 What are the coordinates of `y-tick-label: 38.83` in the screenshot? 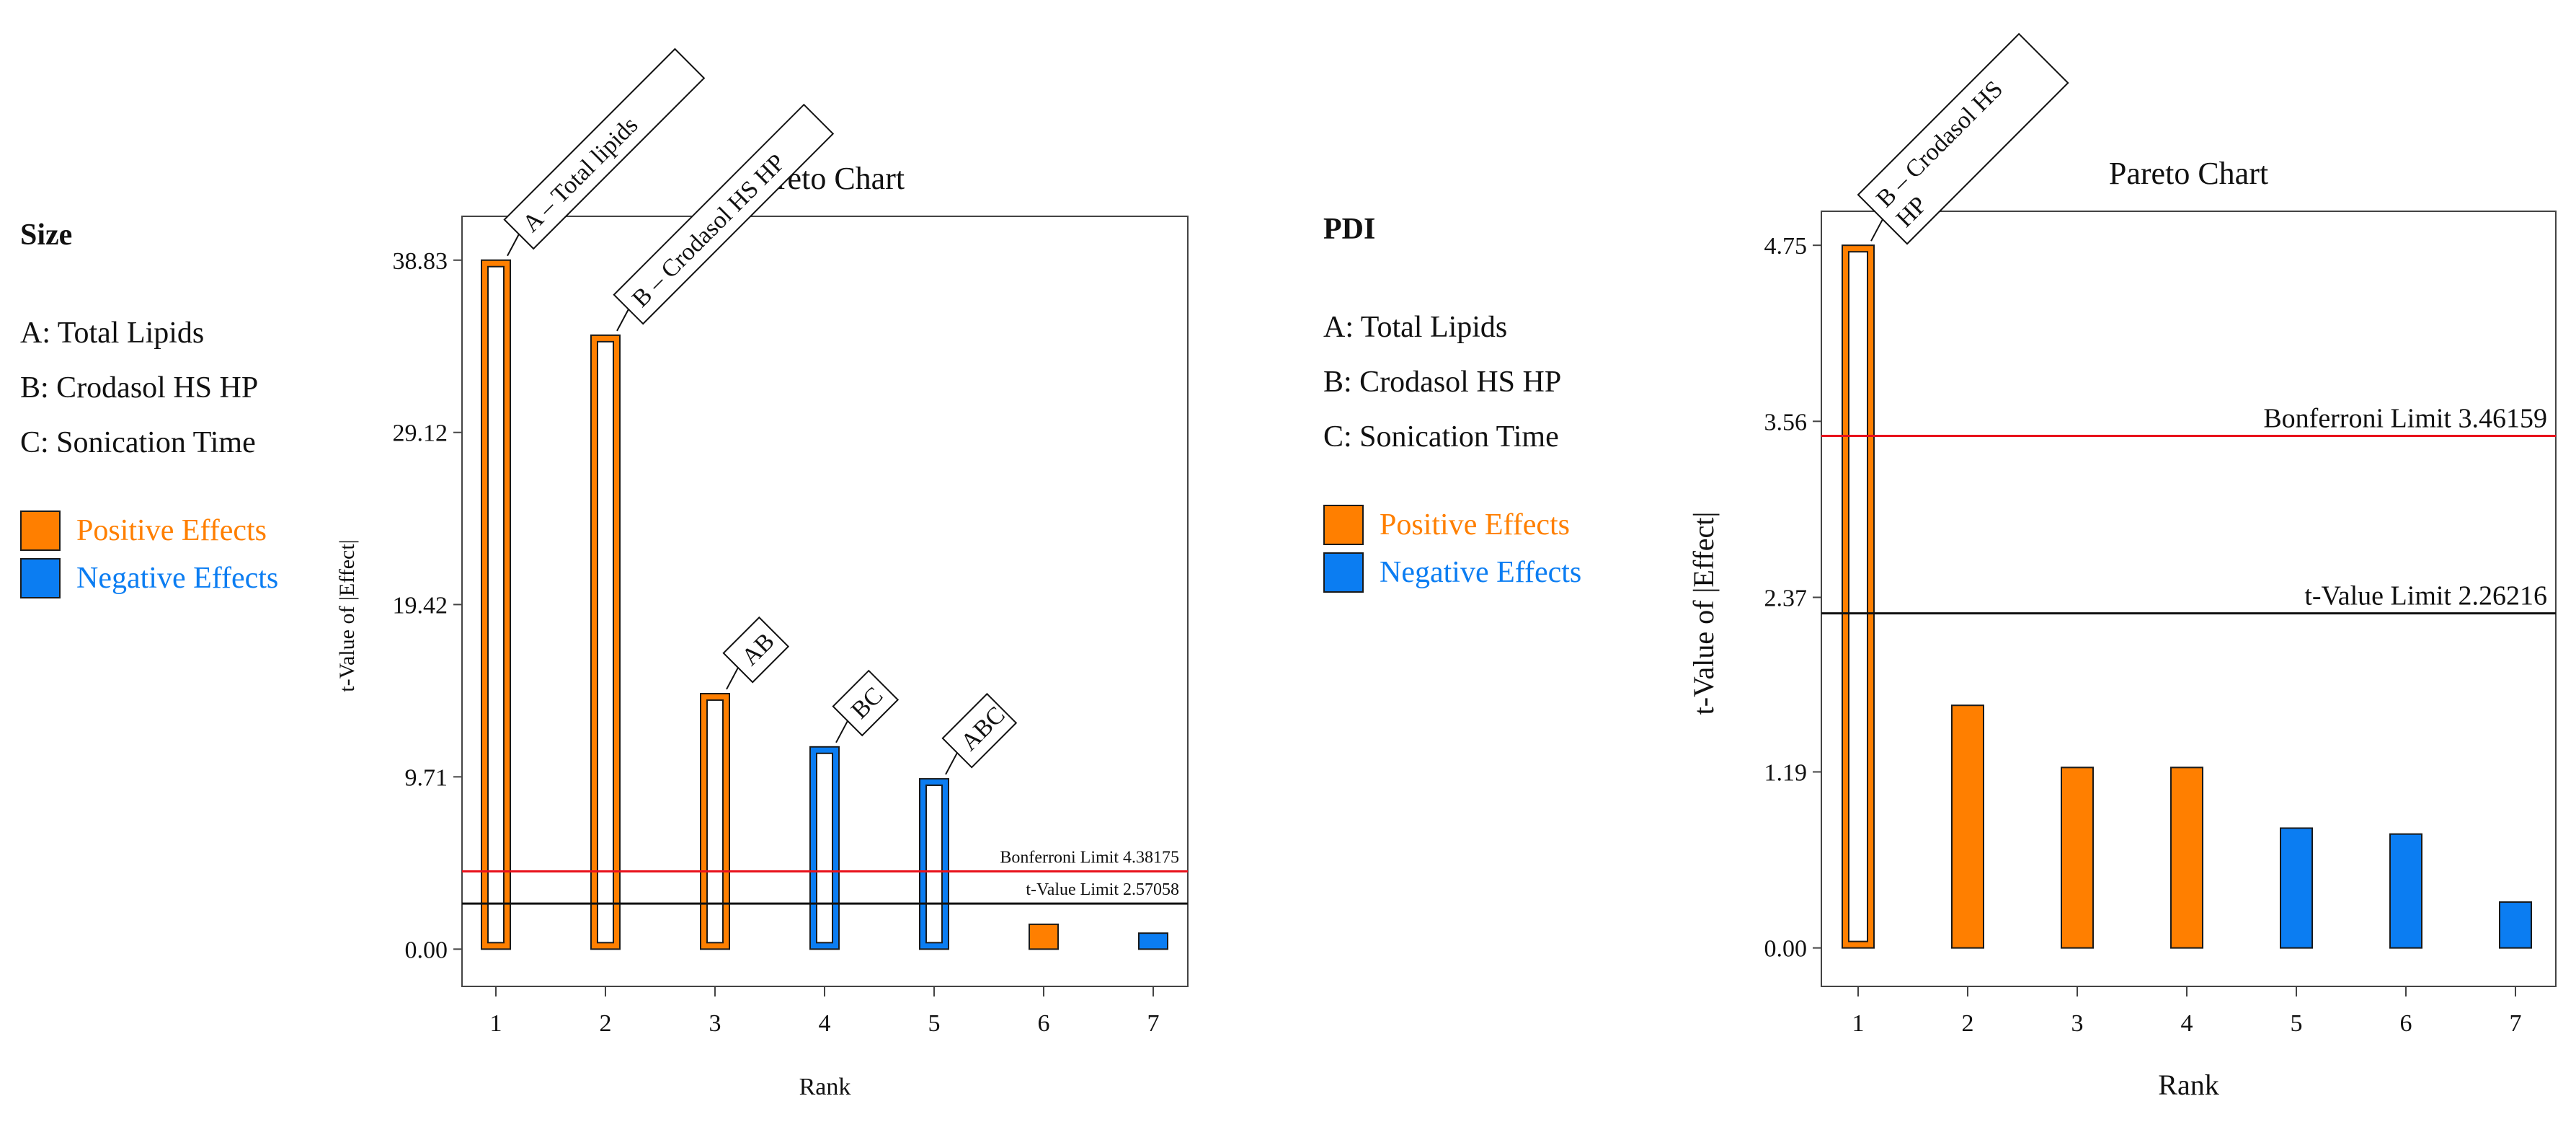 It's located at (420, 261).